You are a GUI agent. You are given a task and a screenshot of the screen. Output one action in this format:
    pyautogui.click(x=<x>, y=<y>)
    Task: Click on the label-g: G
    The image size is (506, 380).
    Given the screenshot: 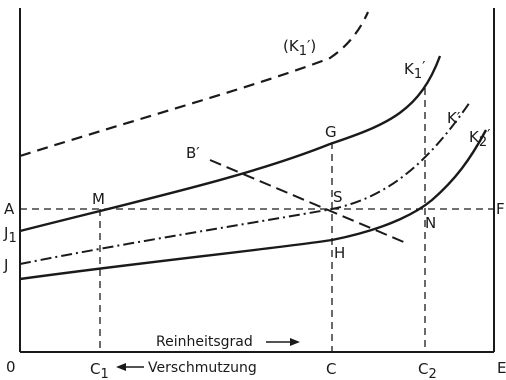 What is the action you would take?
    pyautogui.click(x=331, y=132)
    